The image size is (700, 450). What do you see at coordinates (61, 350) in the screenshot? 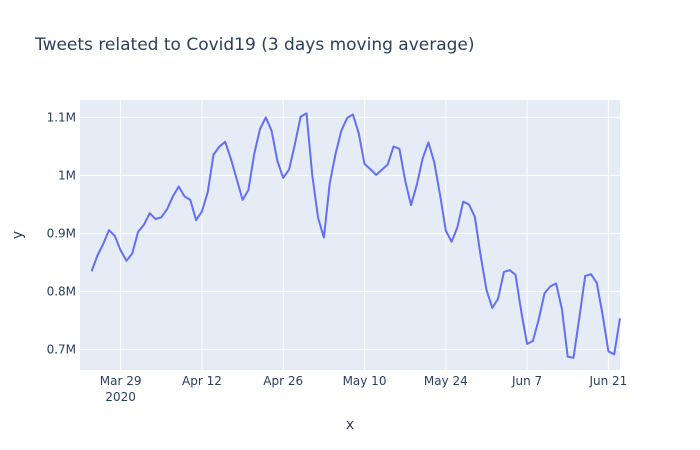
I see `y-tick-label: 0.7M` at bounding box center [61, 350].